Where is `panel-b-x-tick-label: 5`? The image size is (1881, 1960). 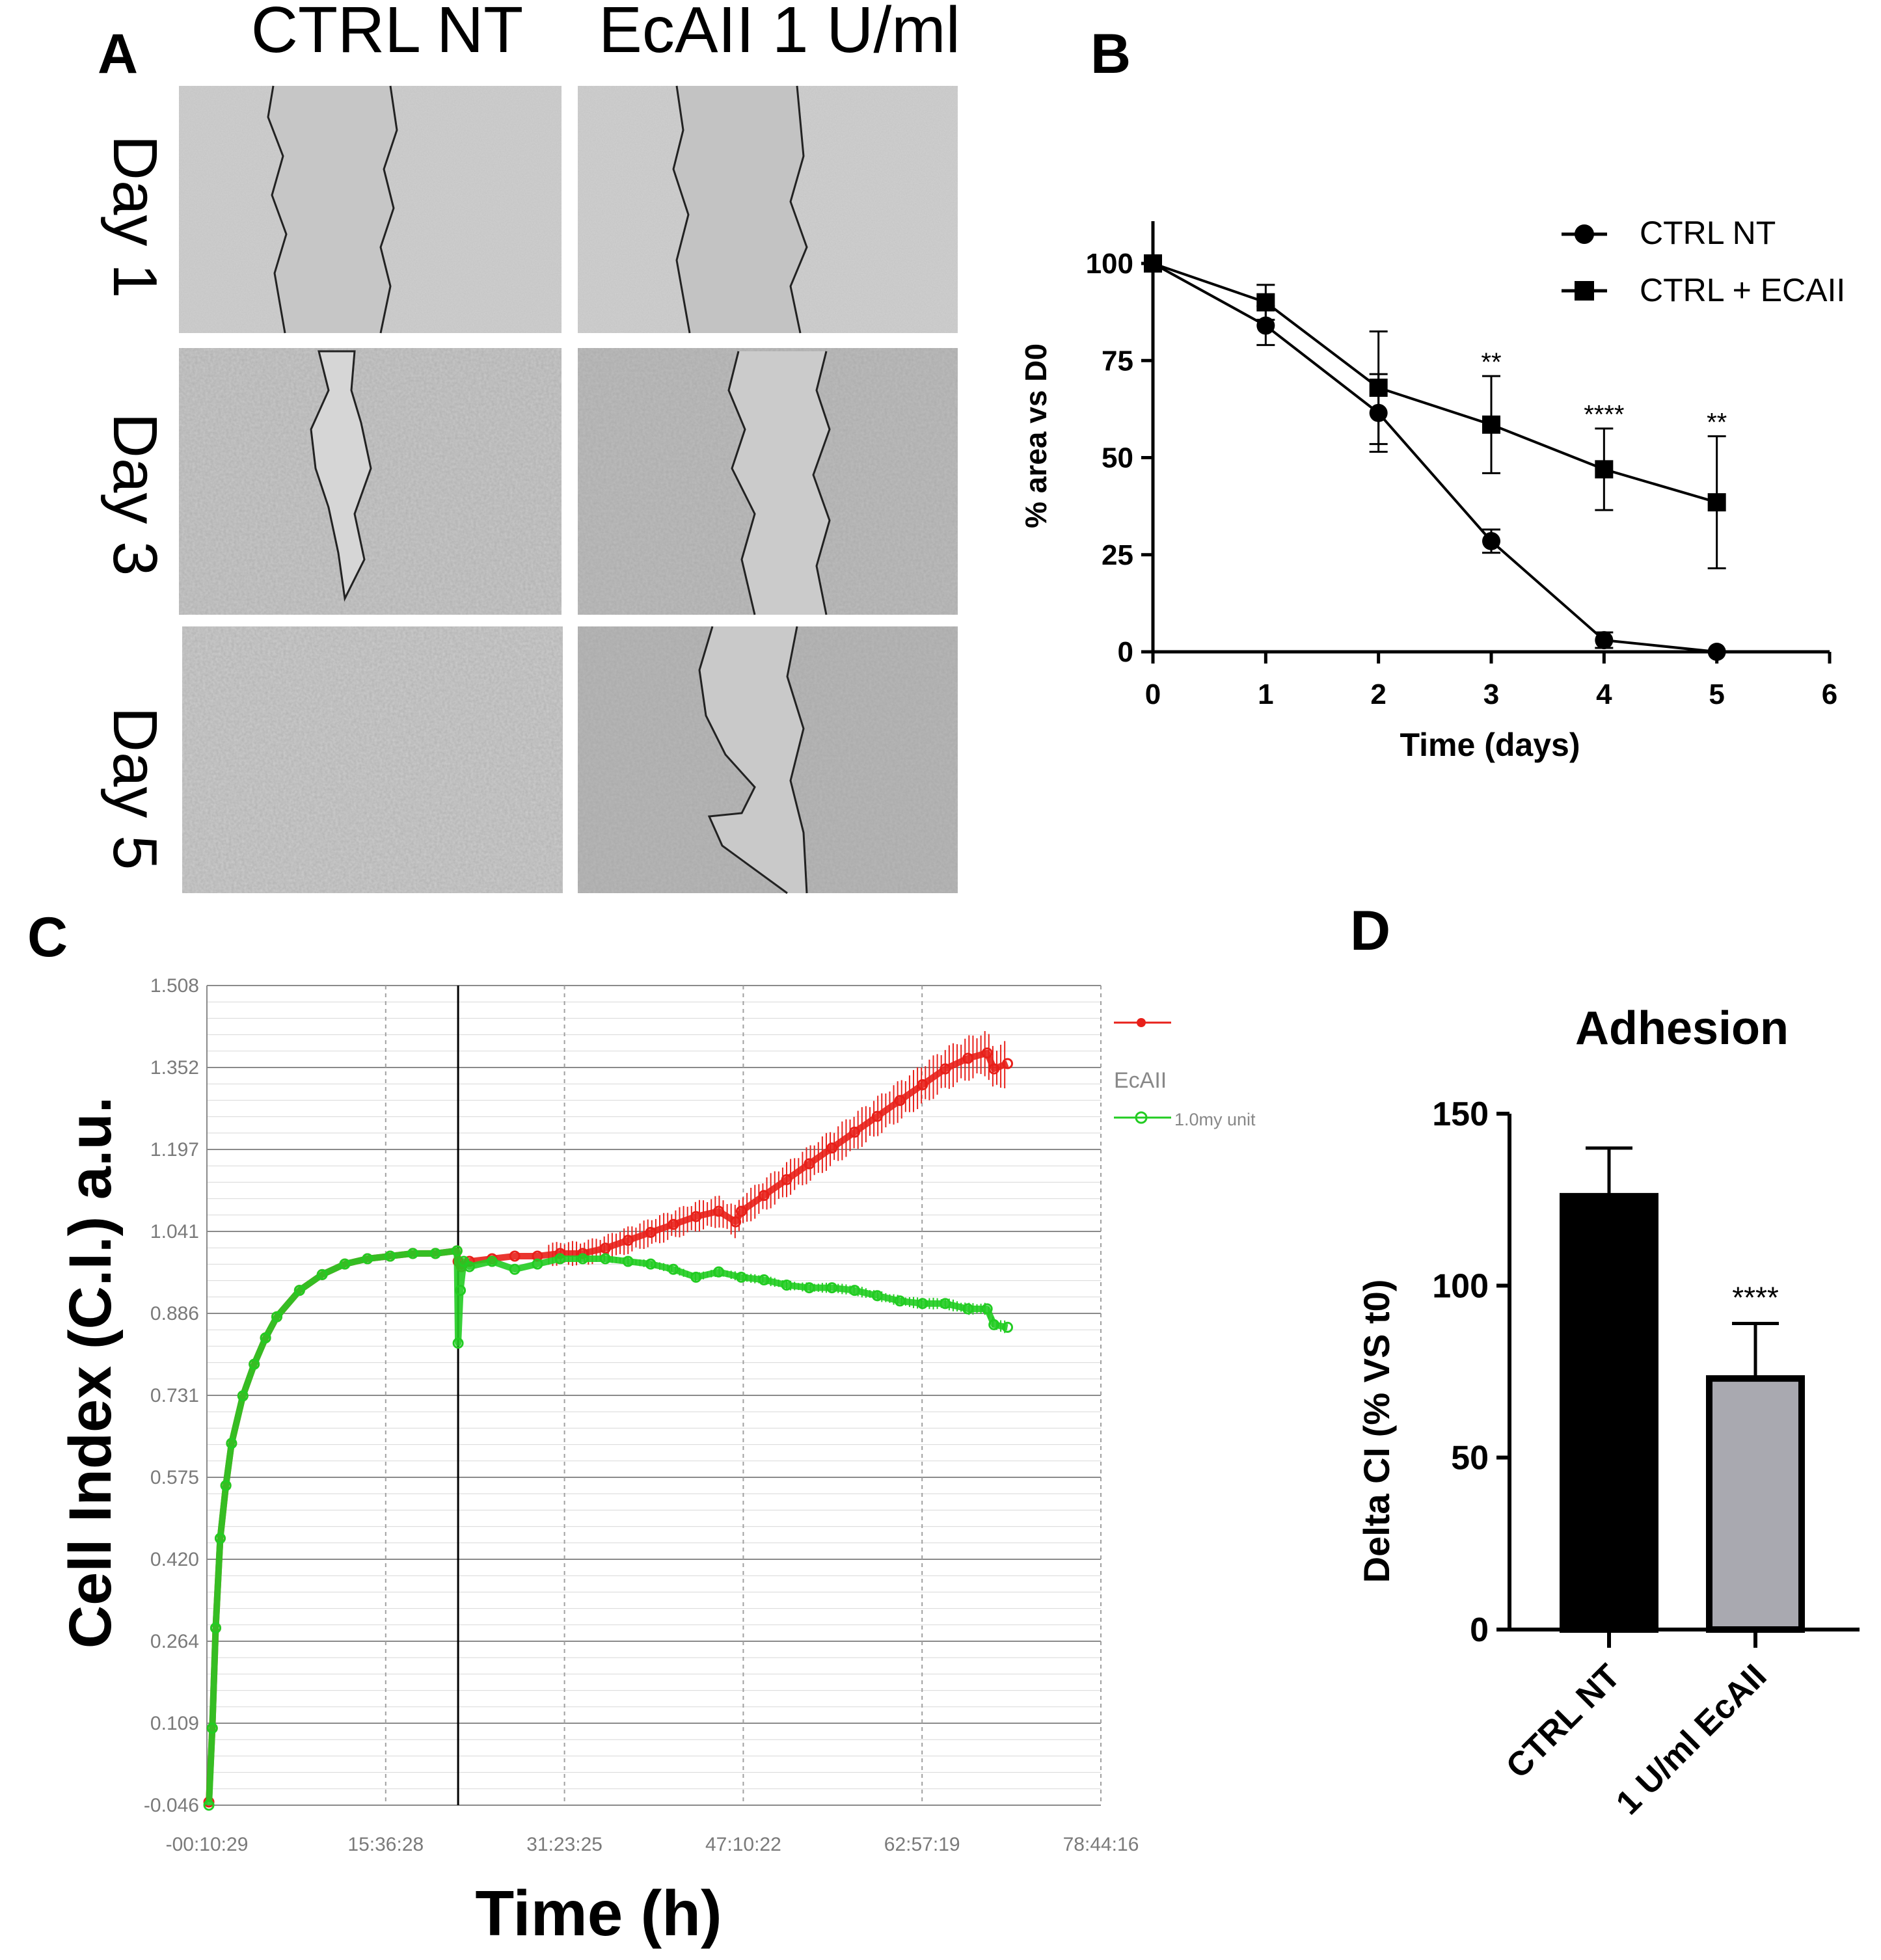
panel-b-x-tick-label: 5 is located at coordinates (1716, 694).